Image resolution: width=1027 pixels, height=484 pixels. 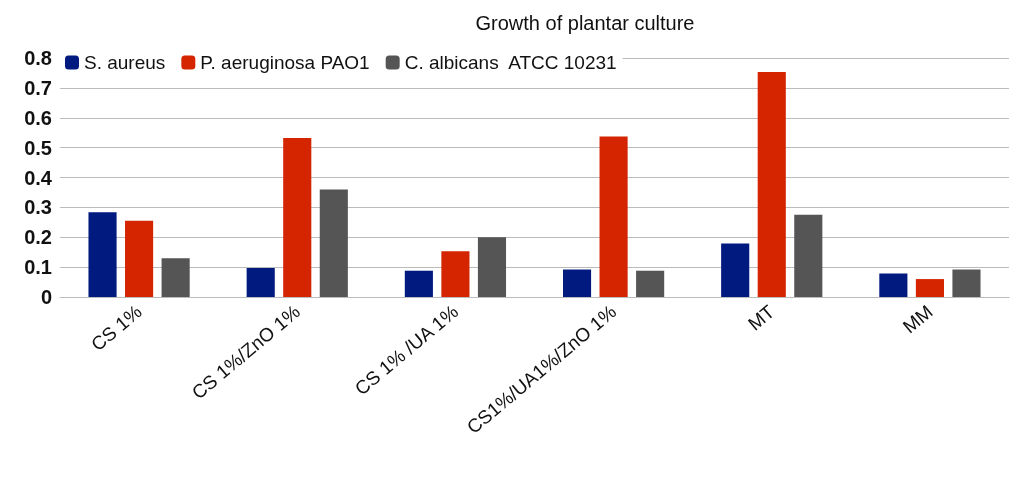 I want to click on y-tick-label: 0, so click(x=46, y=297).